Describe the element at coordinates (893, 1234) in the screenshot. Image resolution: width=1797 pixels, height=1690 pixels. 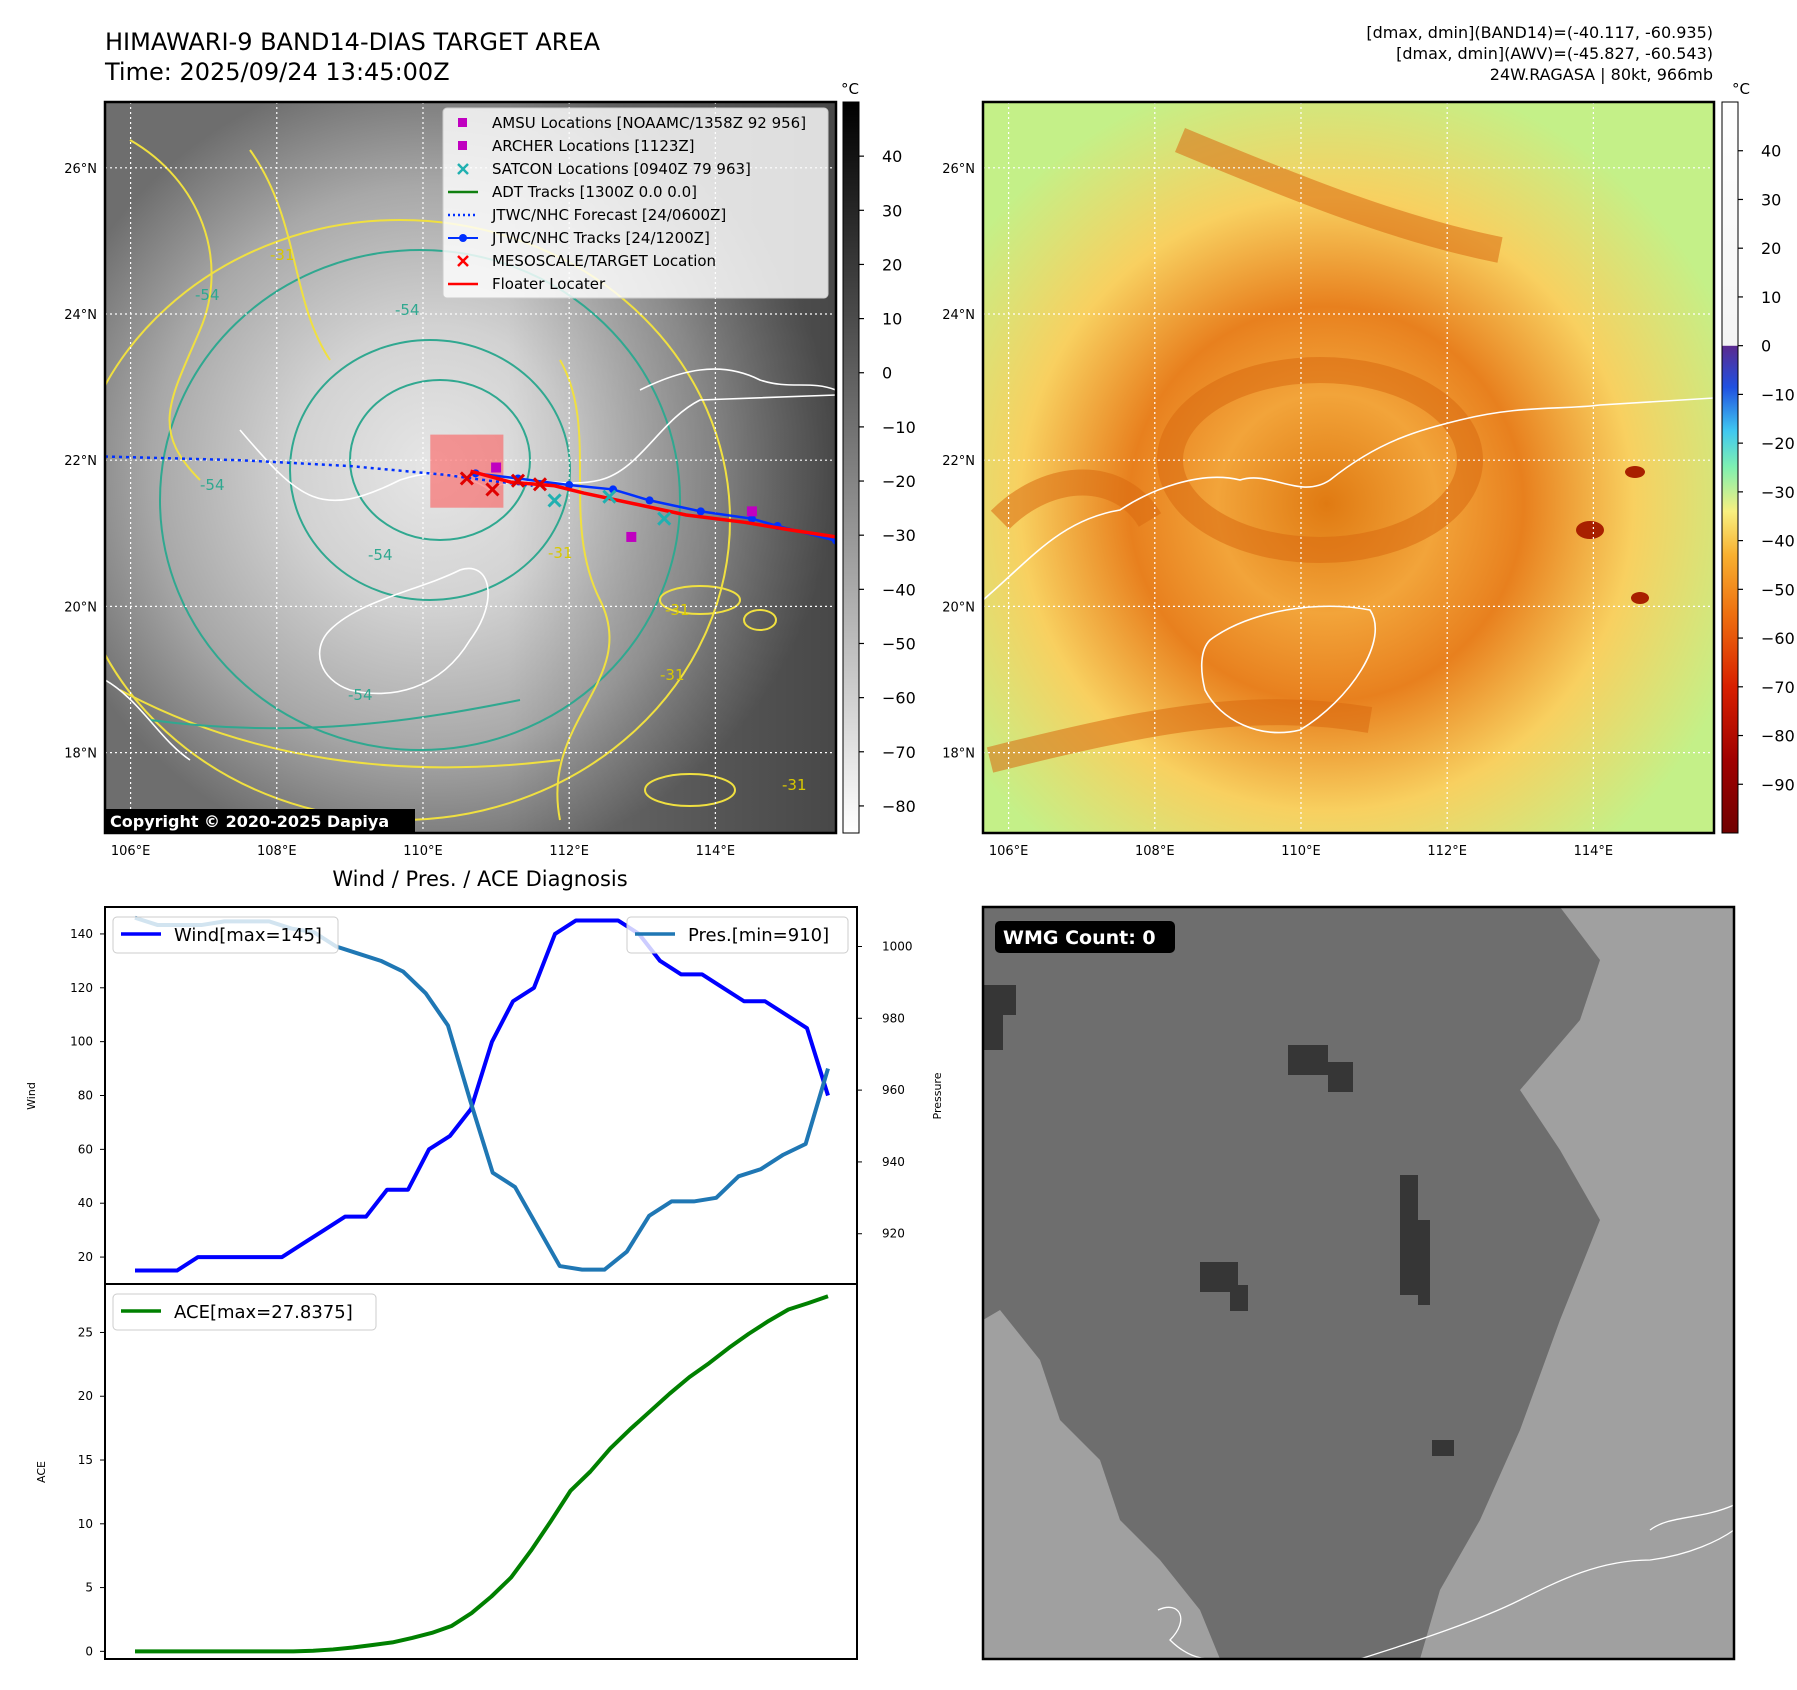
I see `pressure-tick-label: 920` at that location.